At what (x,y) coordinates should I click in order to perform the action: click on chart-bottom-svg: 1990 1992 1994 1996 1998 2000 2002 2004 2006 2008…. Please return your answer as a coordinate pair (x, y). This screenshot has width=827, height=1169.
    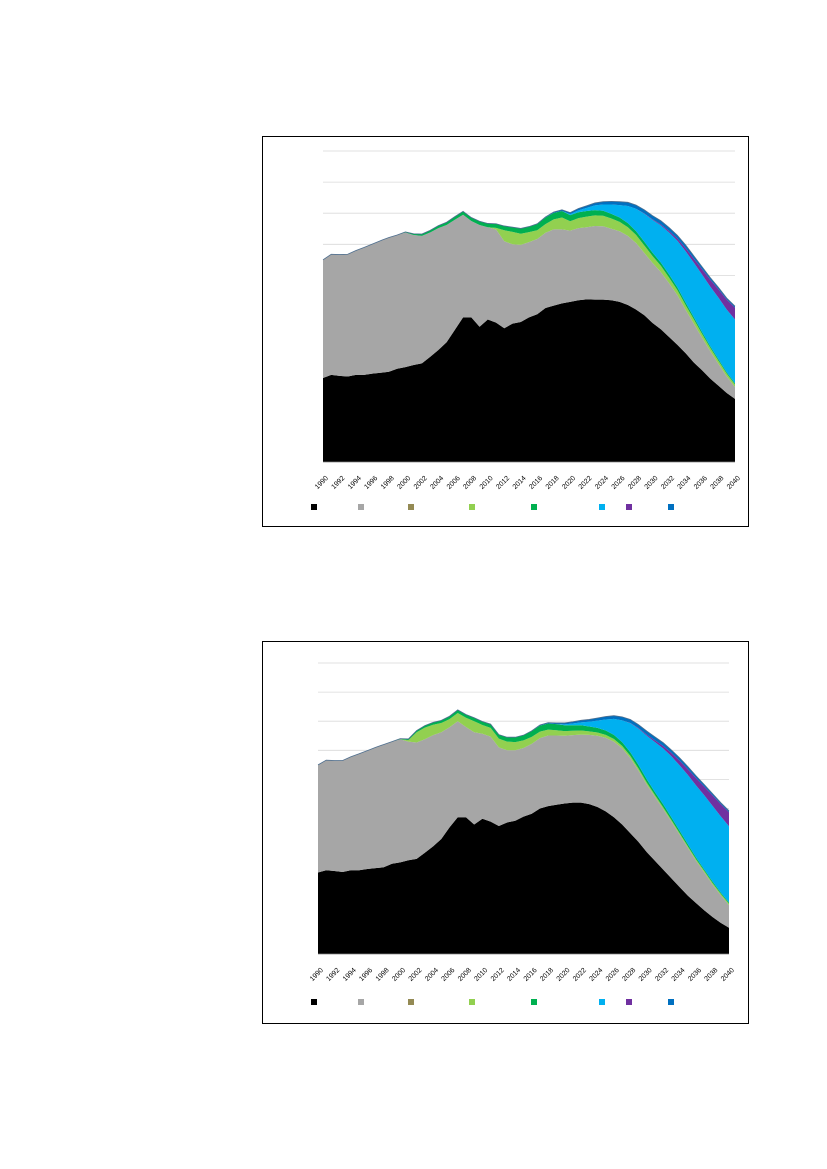
    Looking at the image, I should click on (522, 822).